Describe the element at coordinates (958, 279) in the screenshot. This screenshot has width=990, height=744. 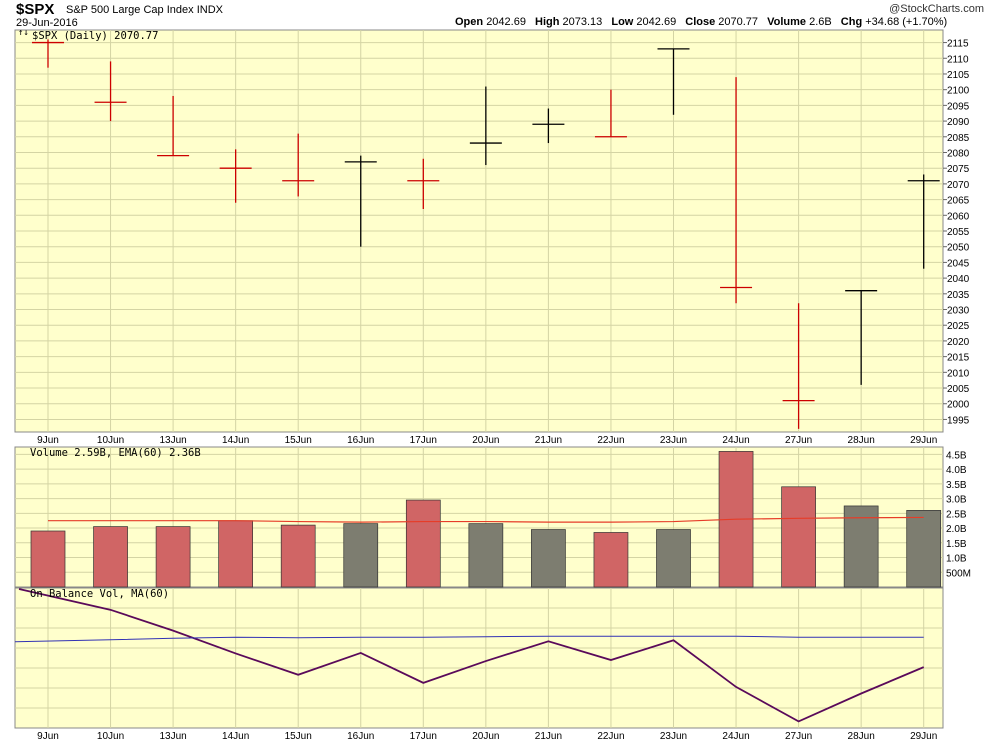
I see `price-tick-label: 2040` at that location.